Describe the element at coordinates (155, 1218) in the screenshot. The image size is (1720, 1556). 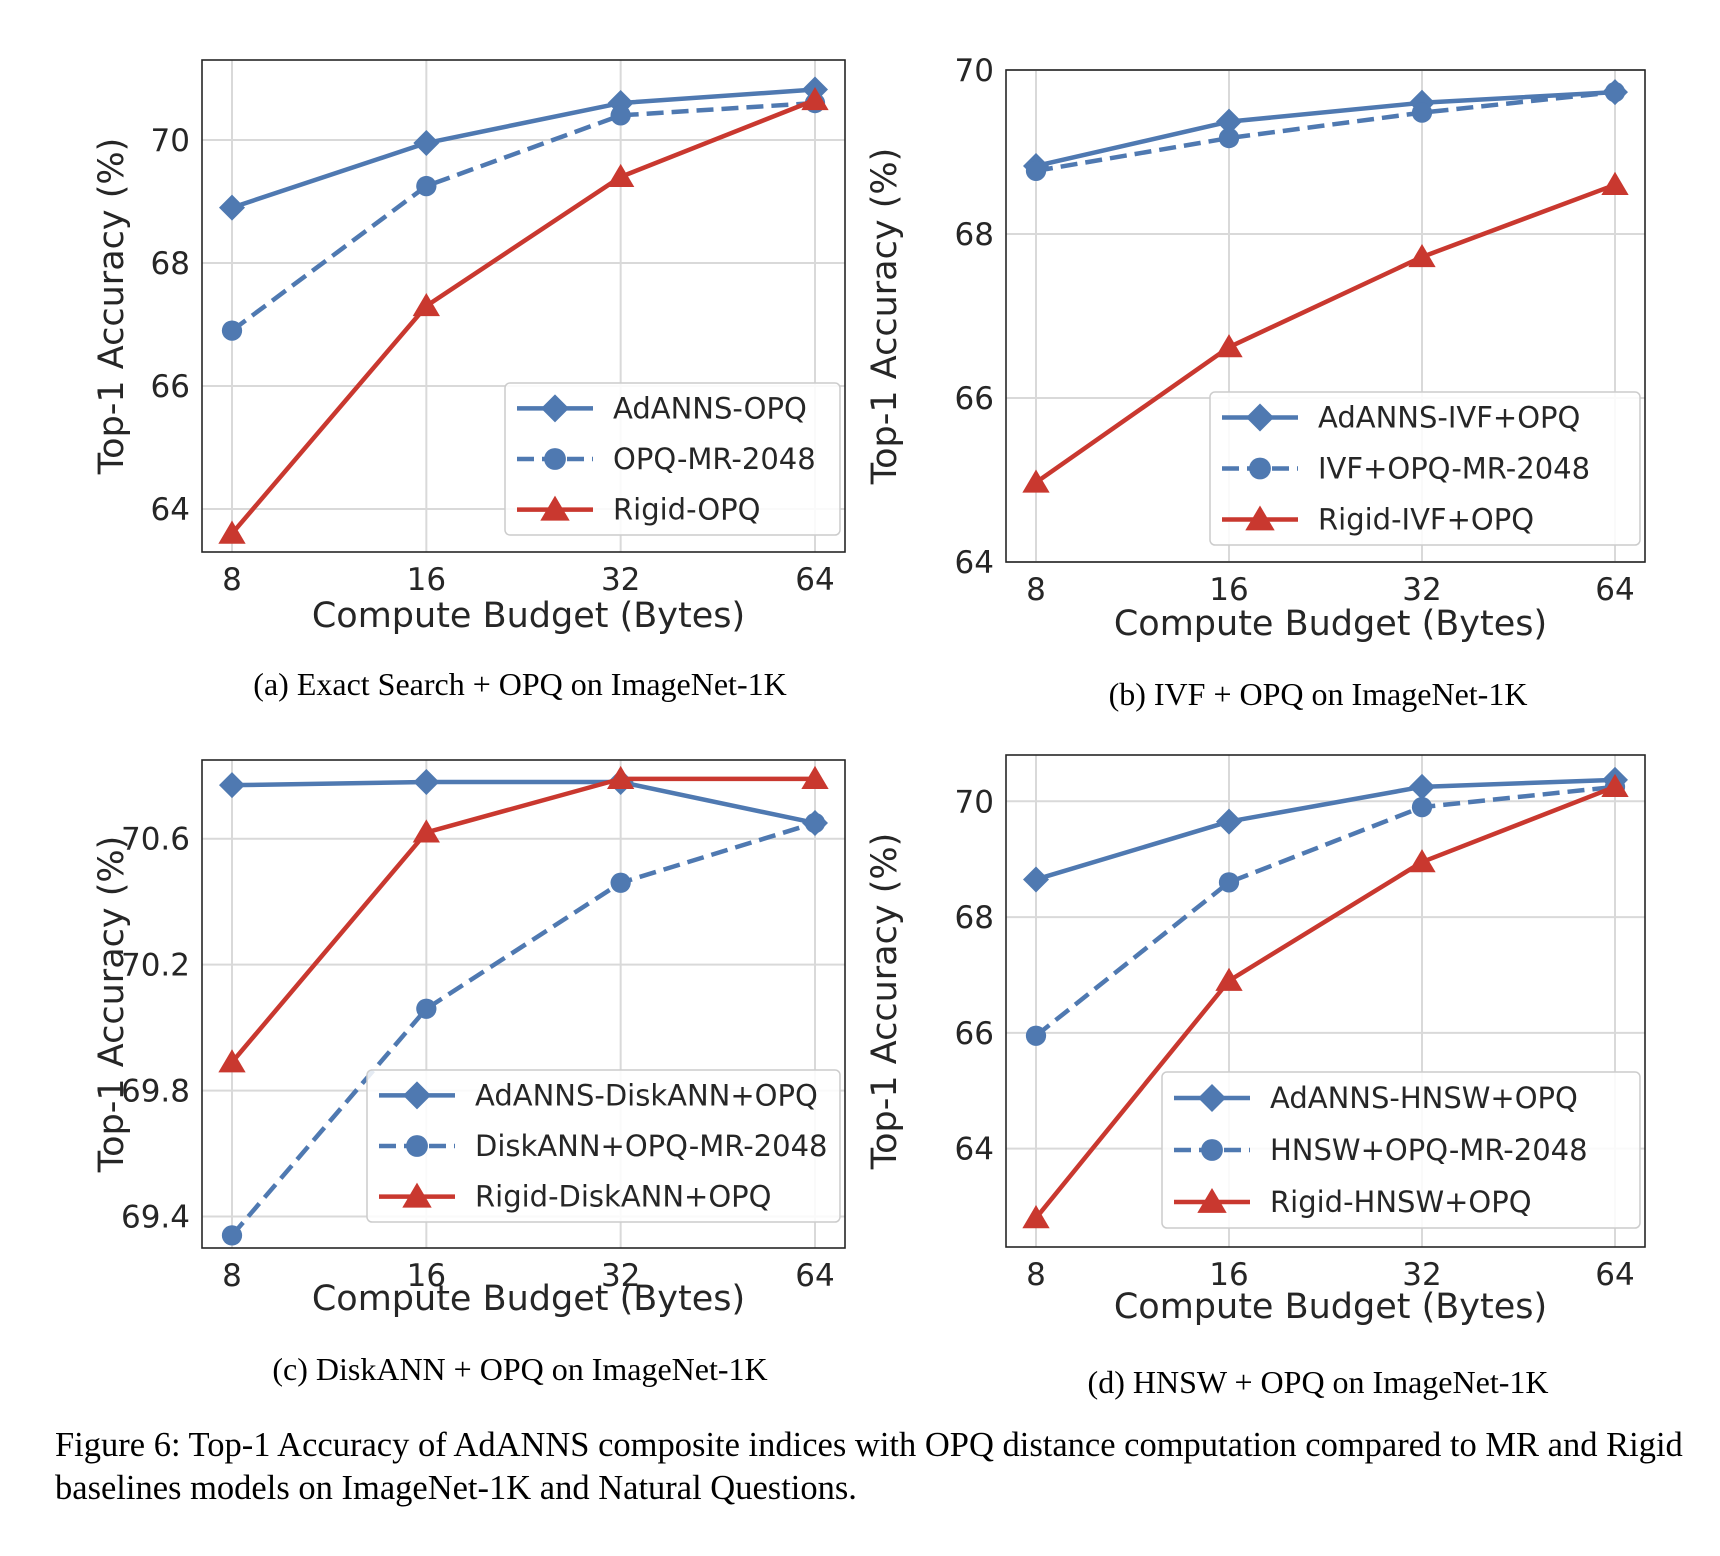
I see `y-tick-label: 69.4` at that location.